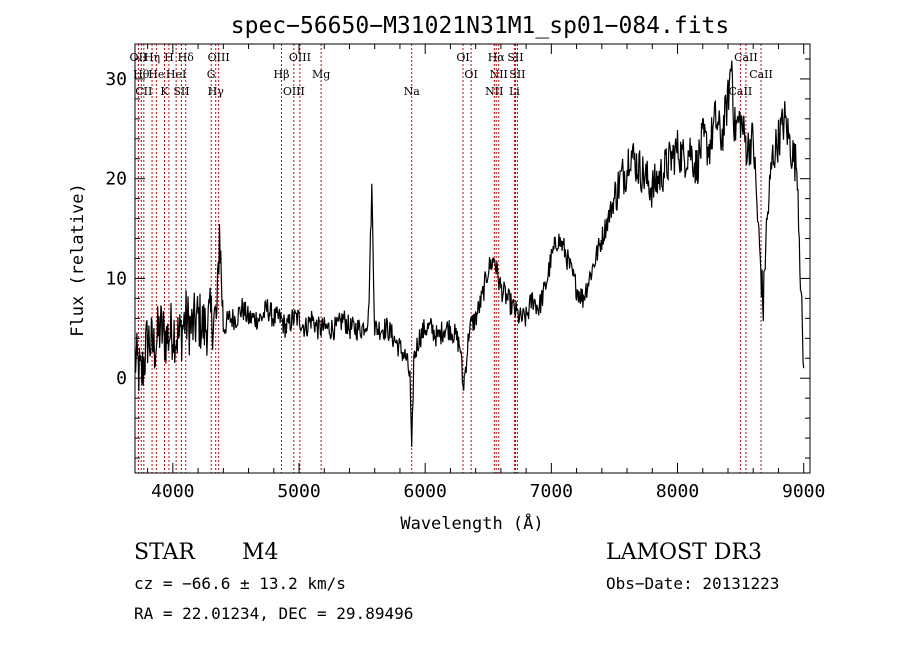  Describe the element at coordinates (211, 74) in the screenshot. I see `emission-marker-label: G` at that location.